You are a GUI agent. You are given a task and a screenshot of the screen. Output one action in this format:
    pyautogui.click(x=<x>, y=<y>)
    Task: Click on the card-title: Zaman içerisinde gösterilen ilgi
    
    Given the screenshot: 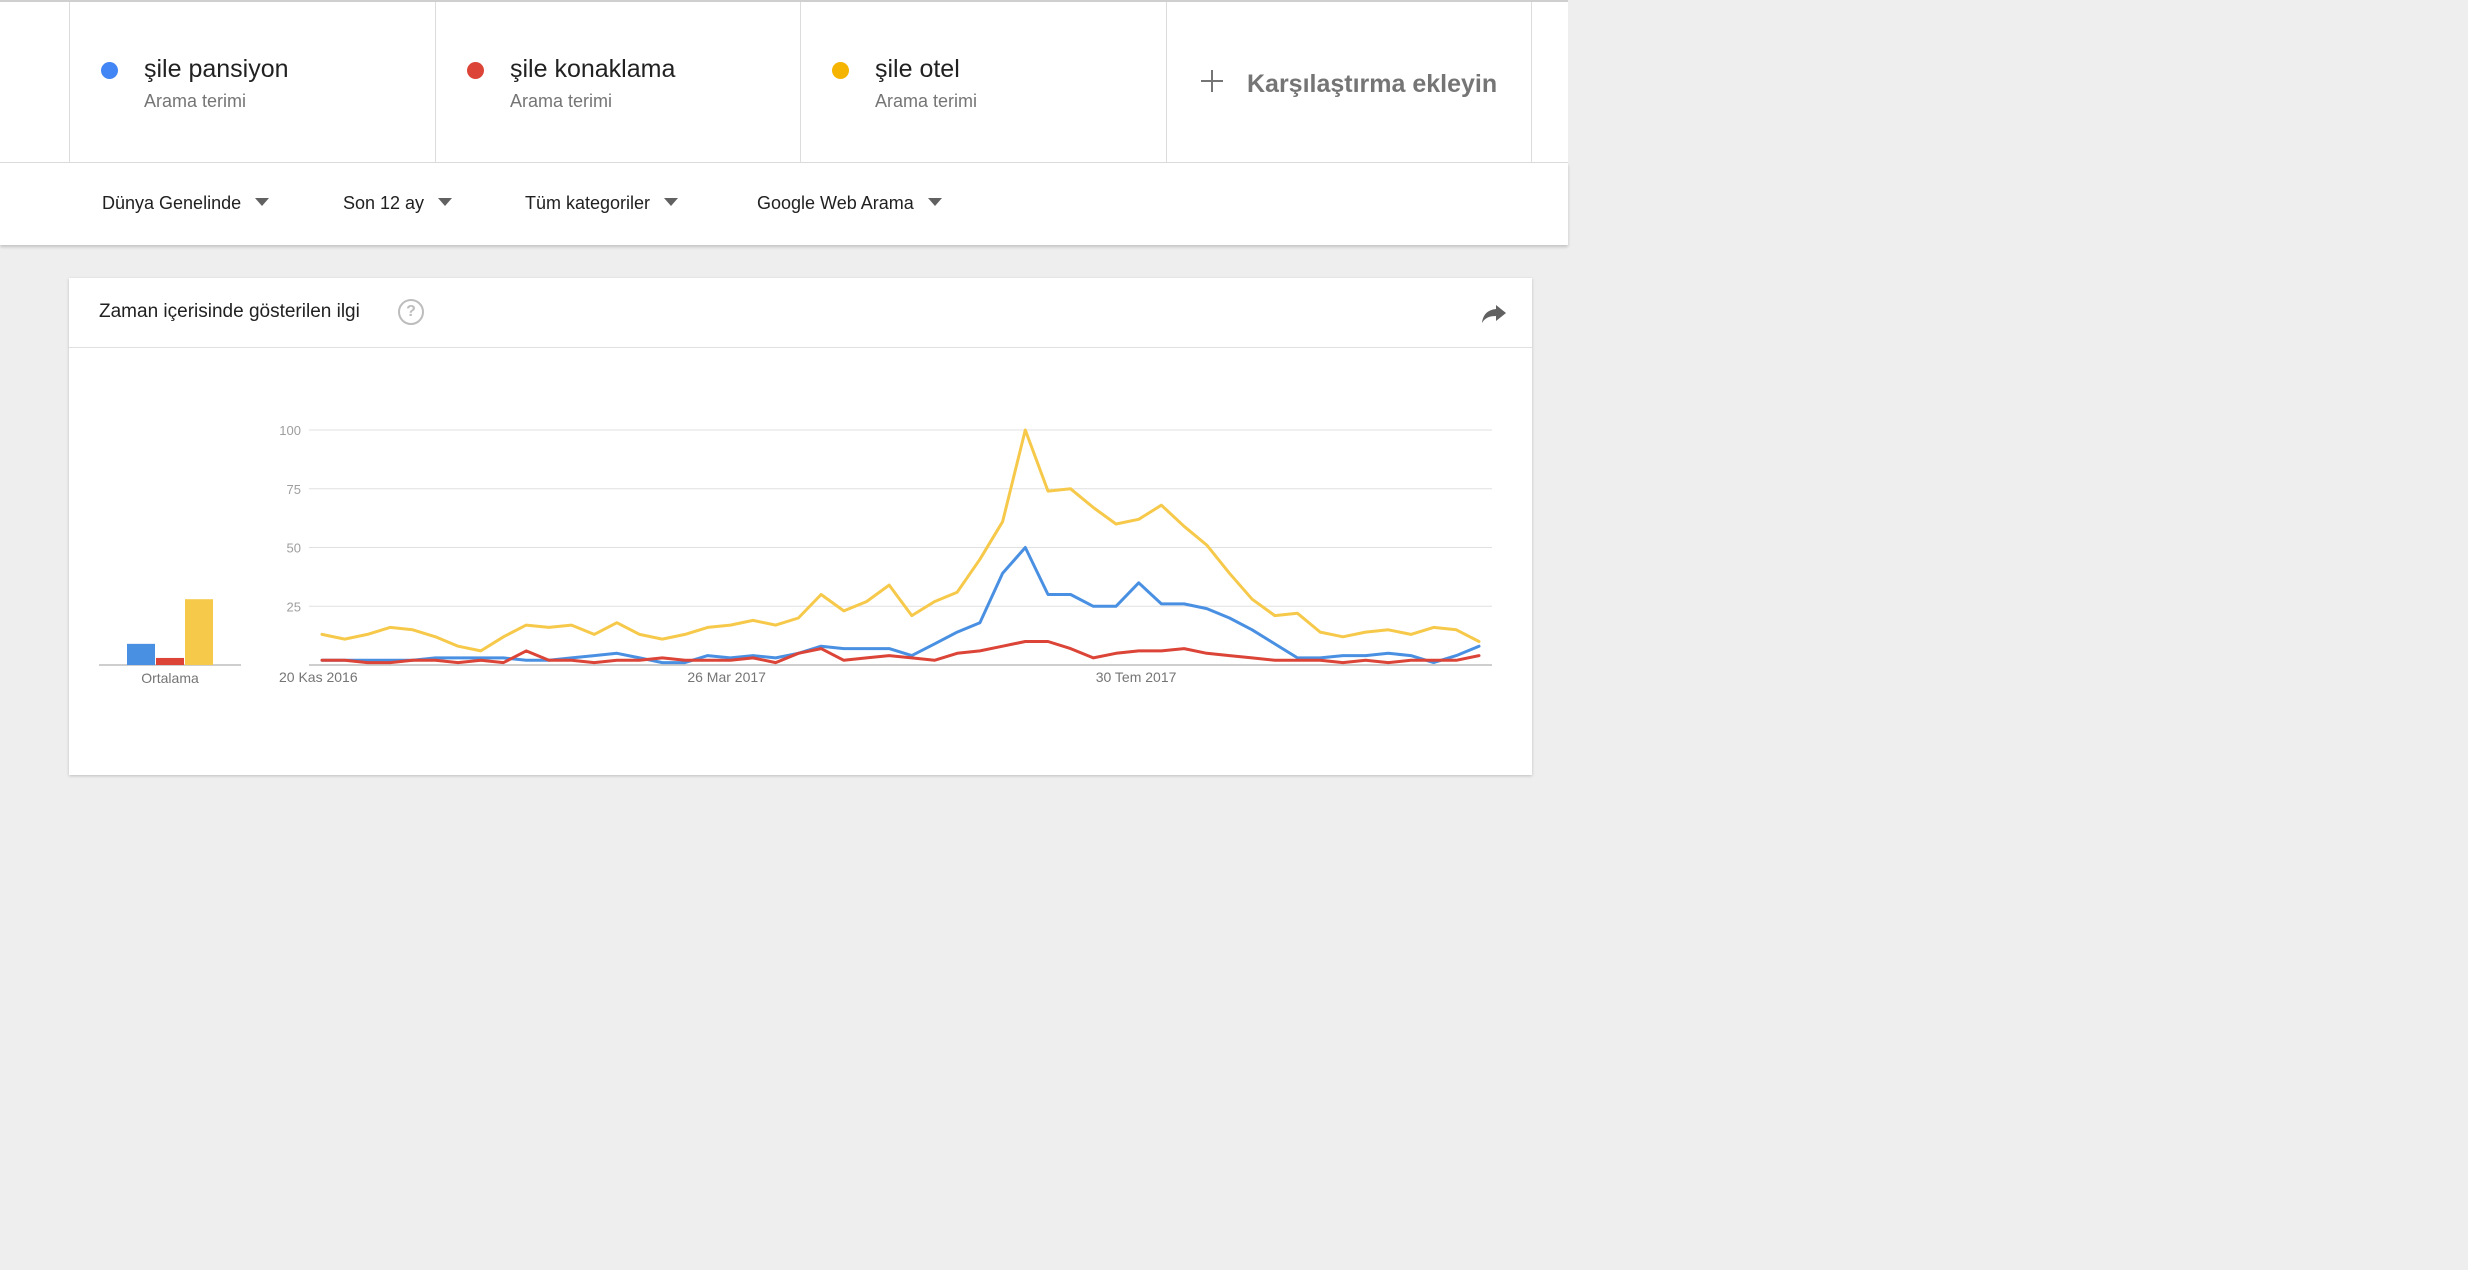 What is the action you would take?
    pyautogui.click(x=229, y=311)
    